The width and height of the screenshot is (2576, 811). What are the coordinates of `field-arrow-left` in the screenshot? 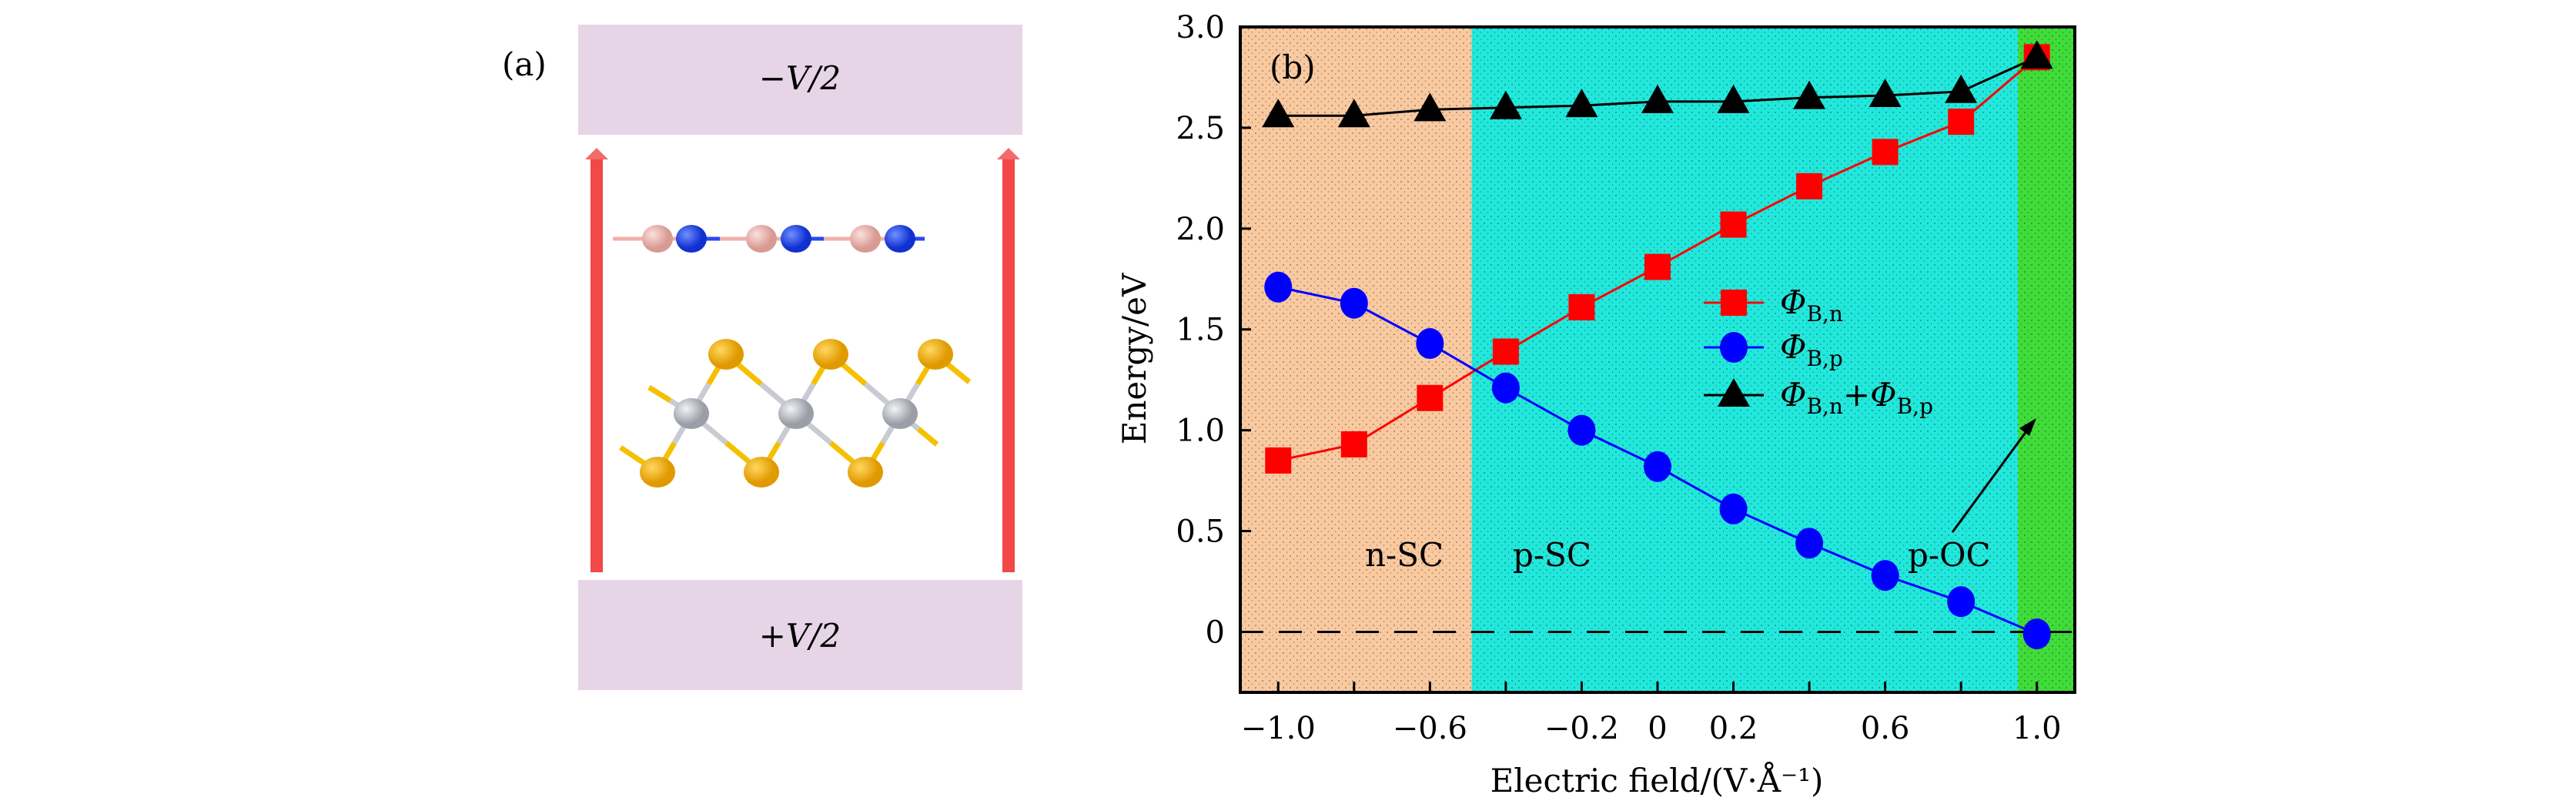 It's located at (596, 360).